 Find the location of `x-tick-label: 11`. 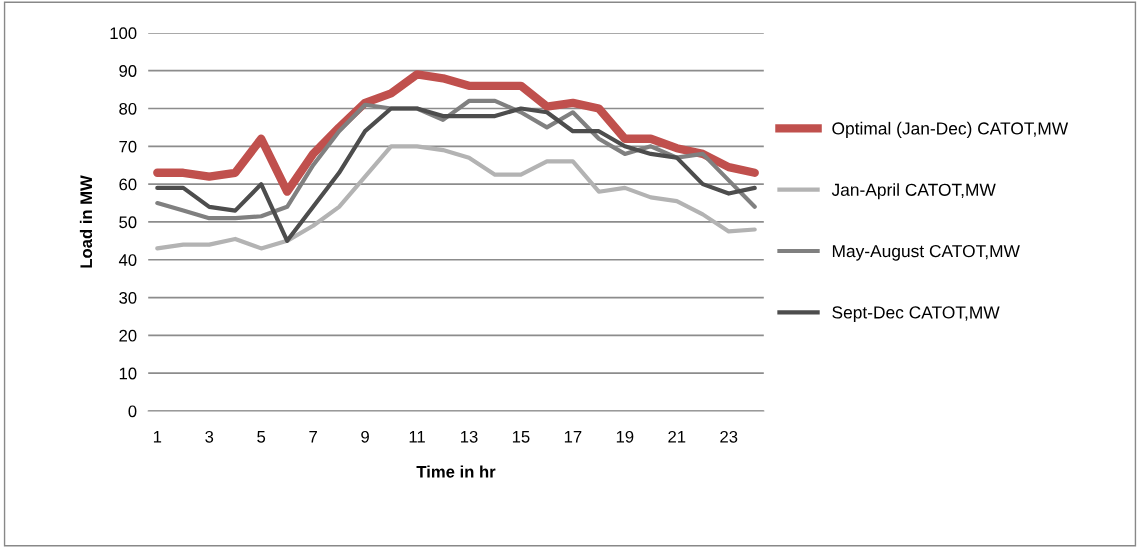

x-tick-label: 11 is located at coordinates (417, 437).